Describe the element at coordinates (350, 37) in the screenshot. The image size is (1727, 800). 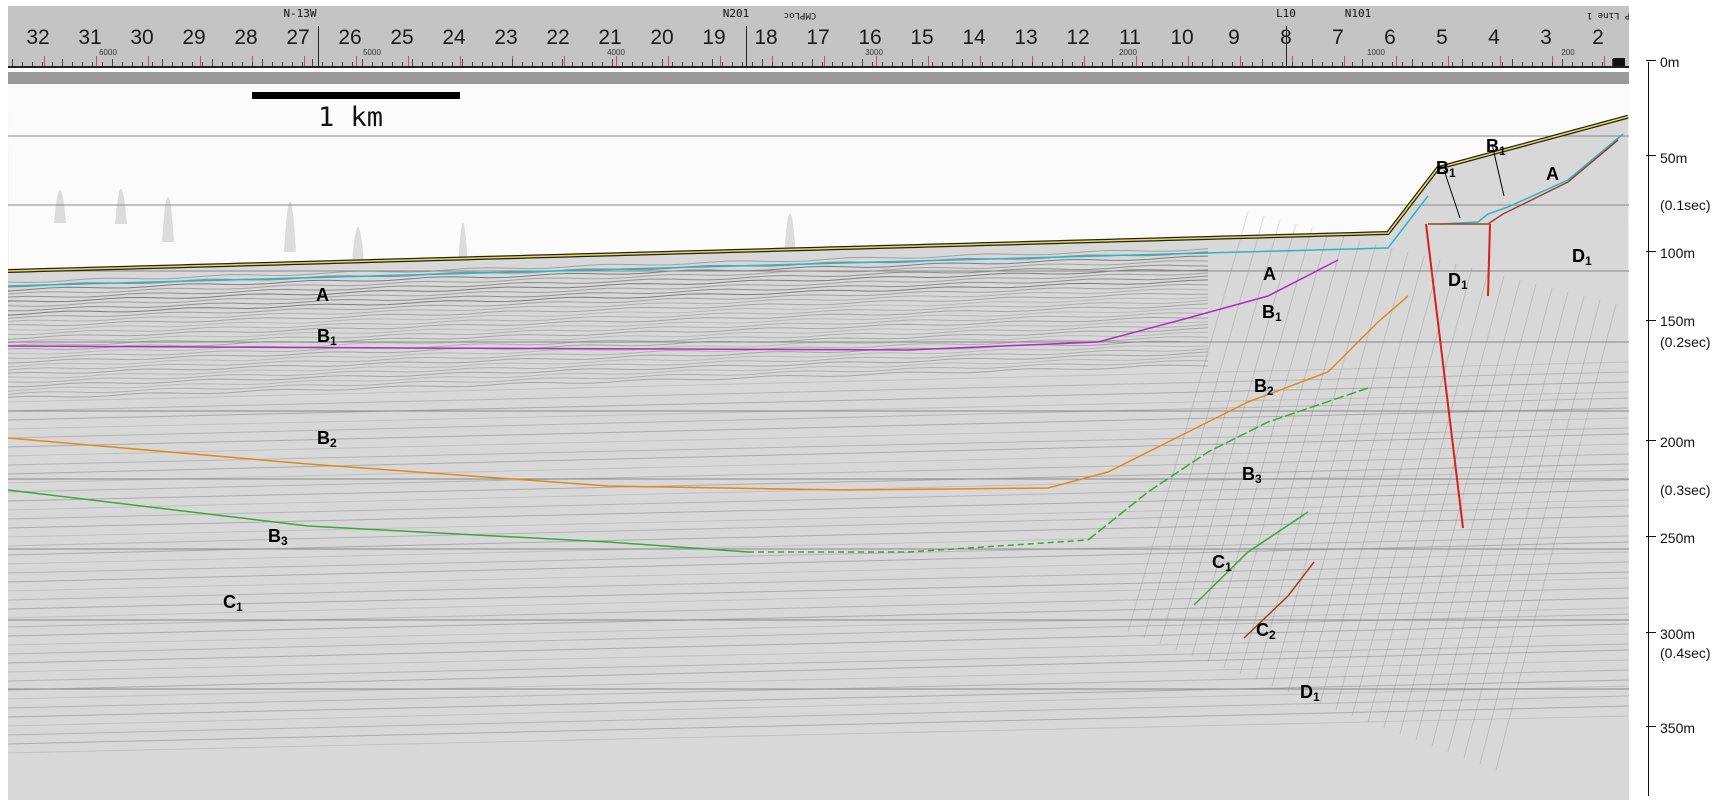
I see `ruler-number: 26` at that location.